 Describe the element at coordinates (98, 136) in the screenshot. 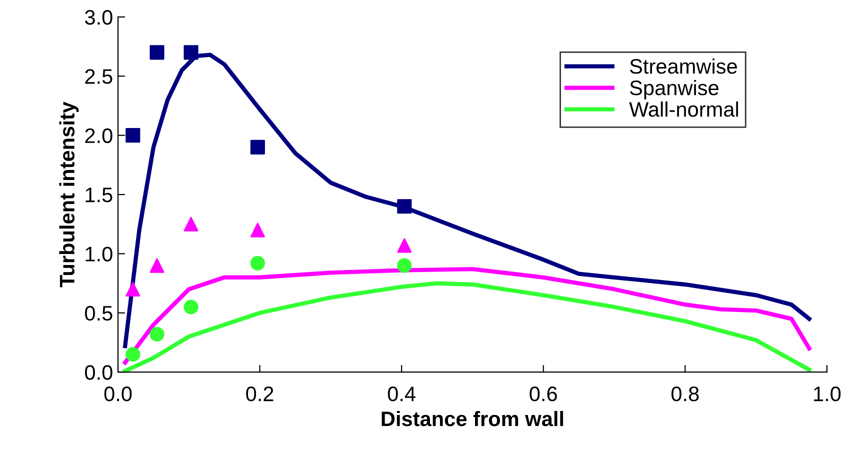

I see `y-tick-label: 2.0` at that location.